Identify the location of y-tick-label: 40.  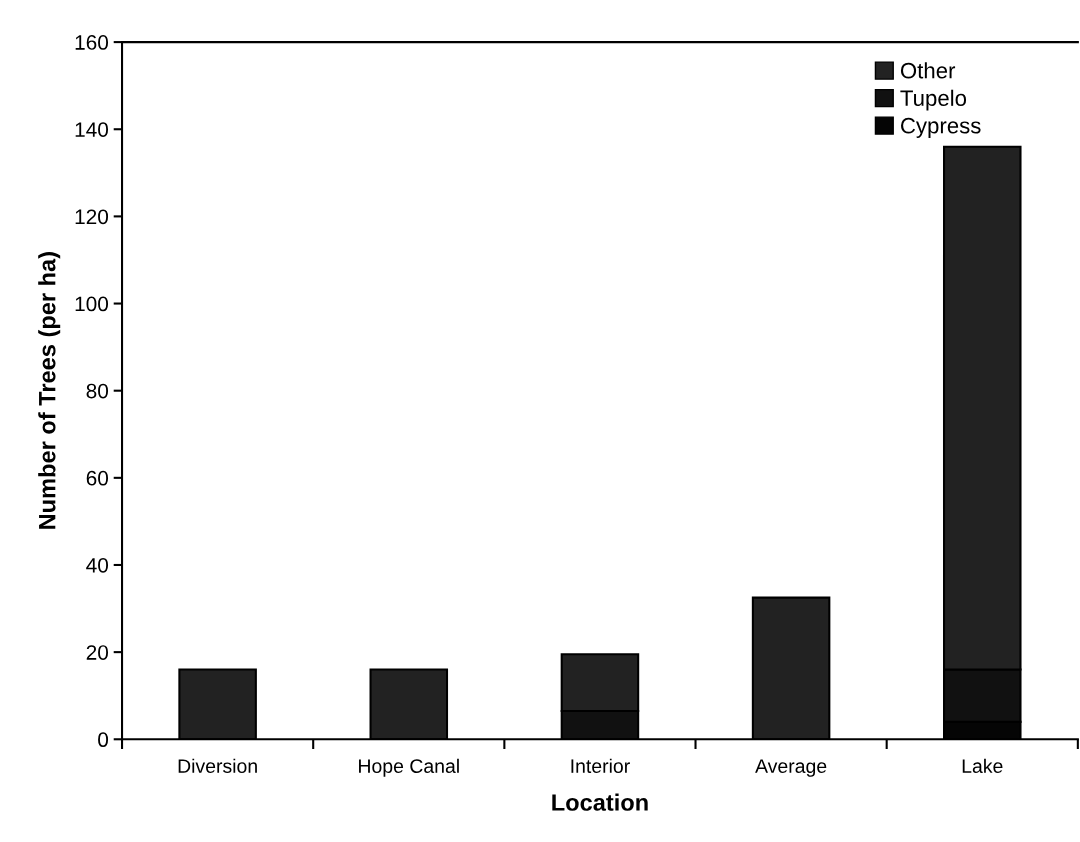
(97, 565).